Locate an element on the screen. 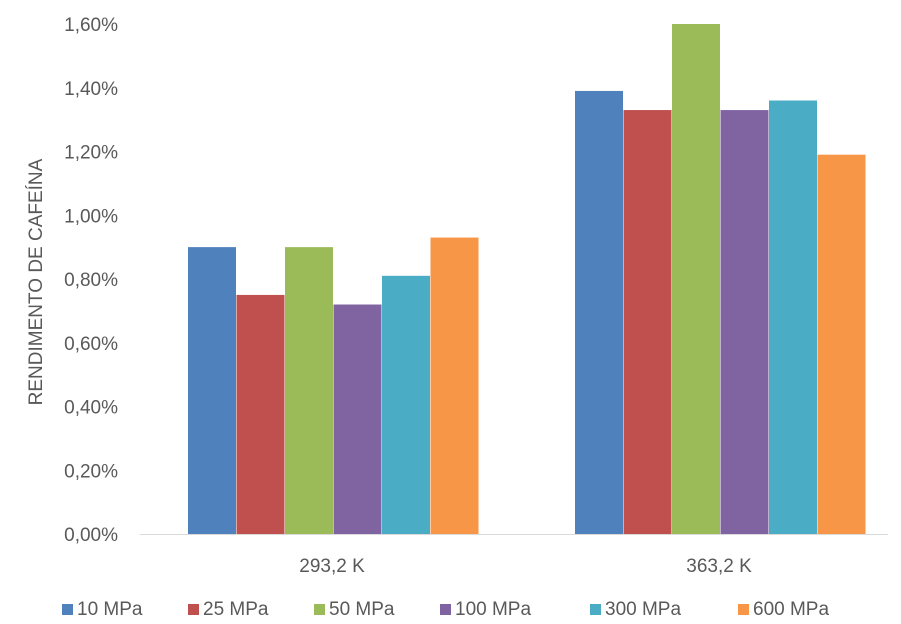 Image resolution: width=901 pixels, height=624 pixels. legend-label: 25 MPa is located at coordinates (236, 609).